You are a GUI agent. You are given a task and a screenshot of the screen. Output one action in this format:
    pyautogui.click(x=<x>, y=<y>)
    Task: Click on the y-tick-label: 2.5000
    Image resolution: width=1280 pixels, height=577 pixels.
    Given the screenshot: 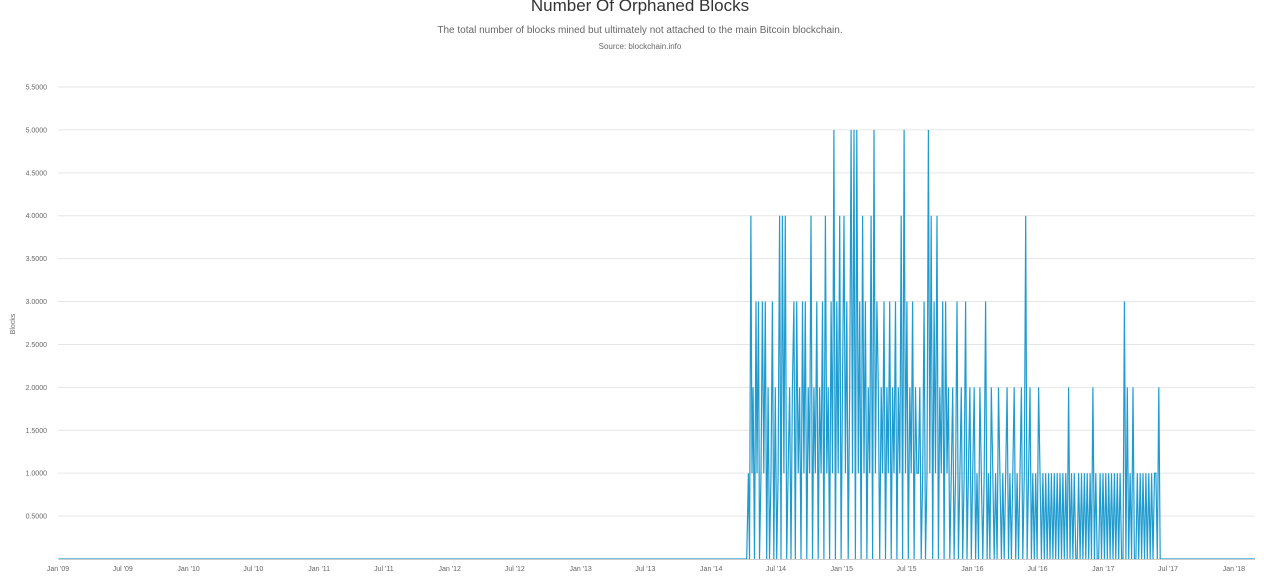 What is the action you would take?
    pyautogui.click(x=37, y=345)
    